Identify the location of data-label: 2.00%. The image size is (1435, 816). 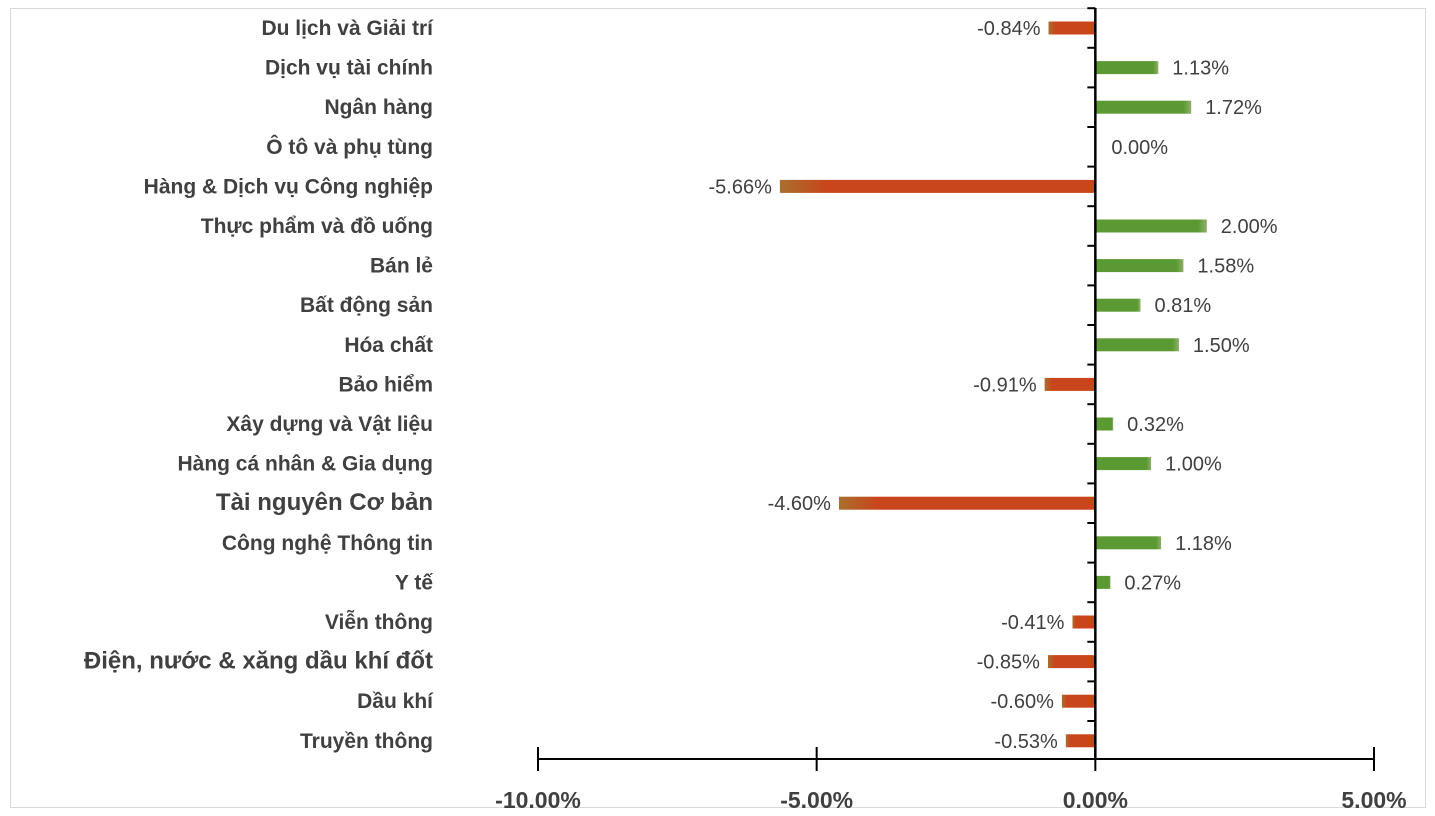
(1249, 227).